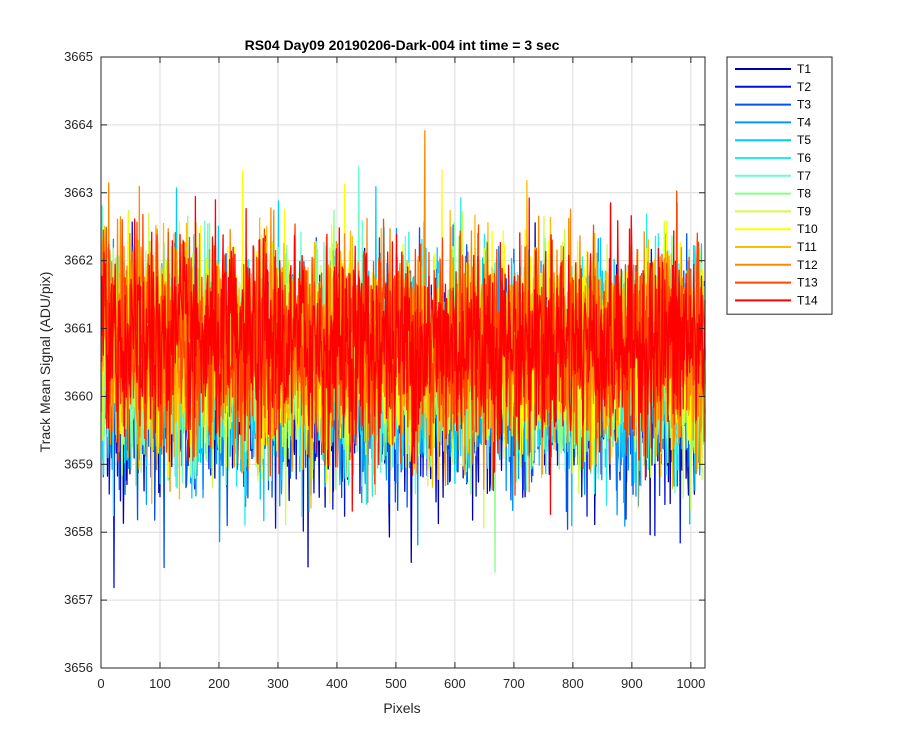 This screenshot has height=750, width=900. What do you see at coordinates (804, 176) in the screenshot?
I see `legend-label-t7: T7` at bounding box center [804, 176].